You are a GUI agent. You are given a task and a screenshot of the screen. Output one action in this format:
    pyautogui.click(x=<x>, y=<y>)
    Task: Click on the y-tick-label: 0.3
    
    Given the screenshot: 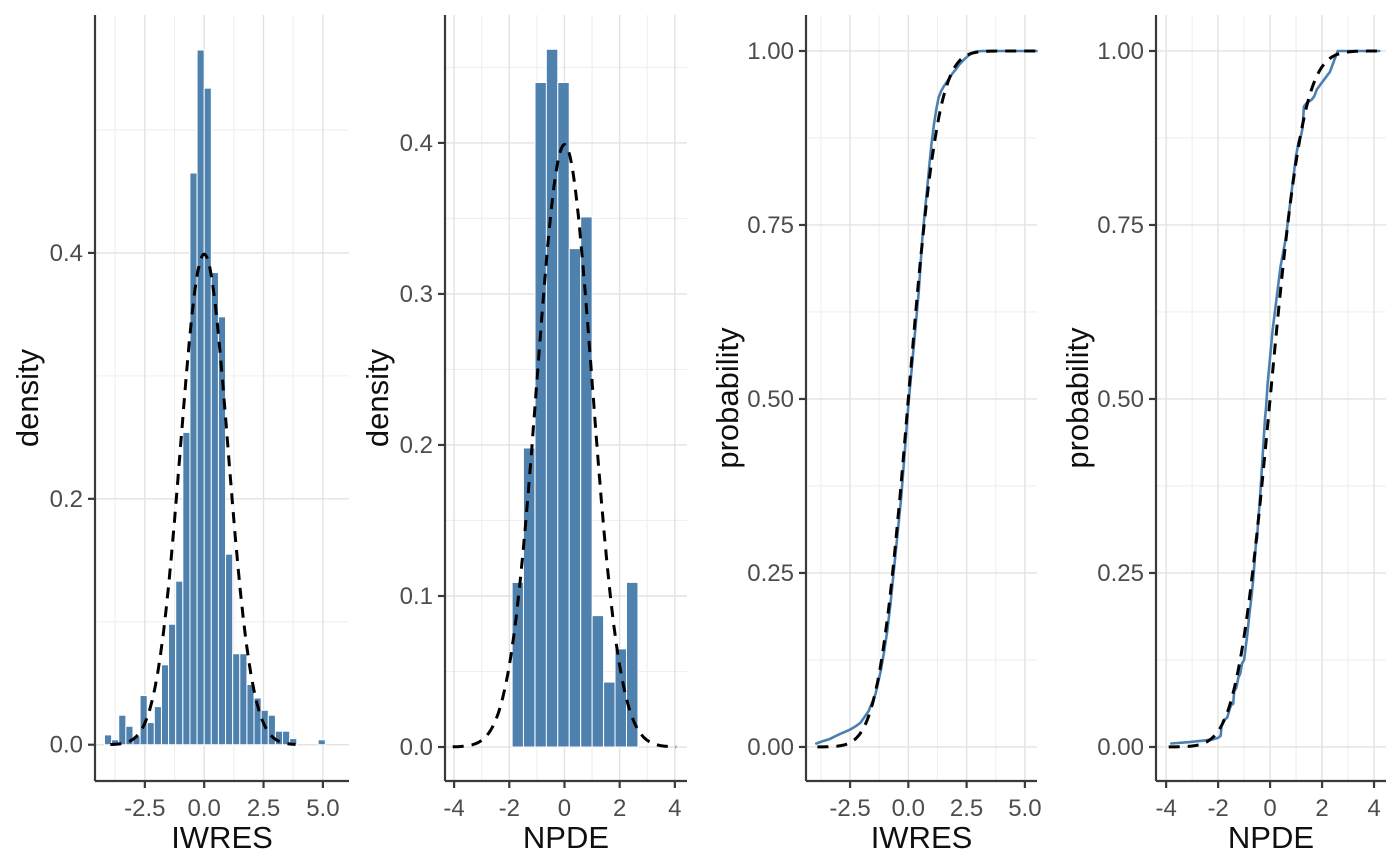 What is the action you would take?
    pyautogui.click(x=416, y=294)
    